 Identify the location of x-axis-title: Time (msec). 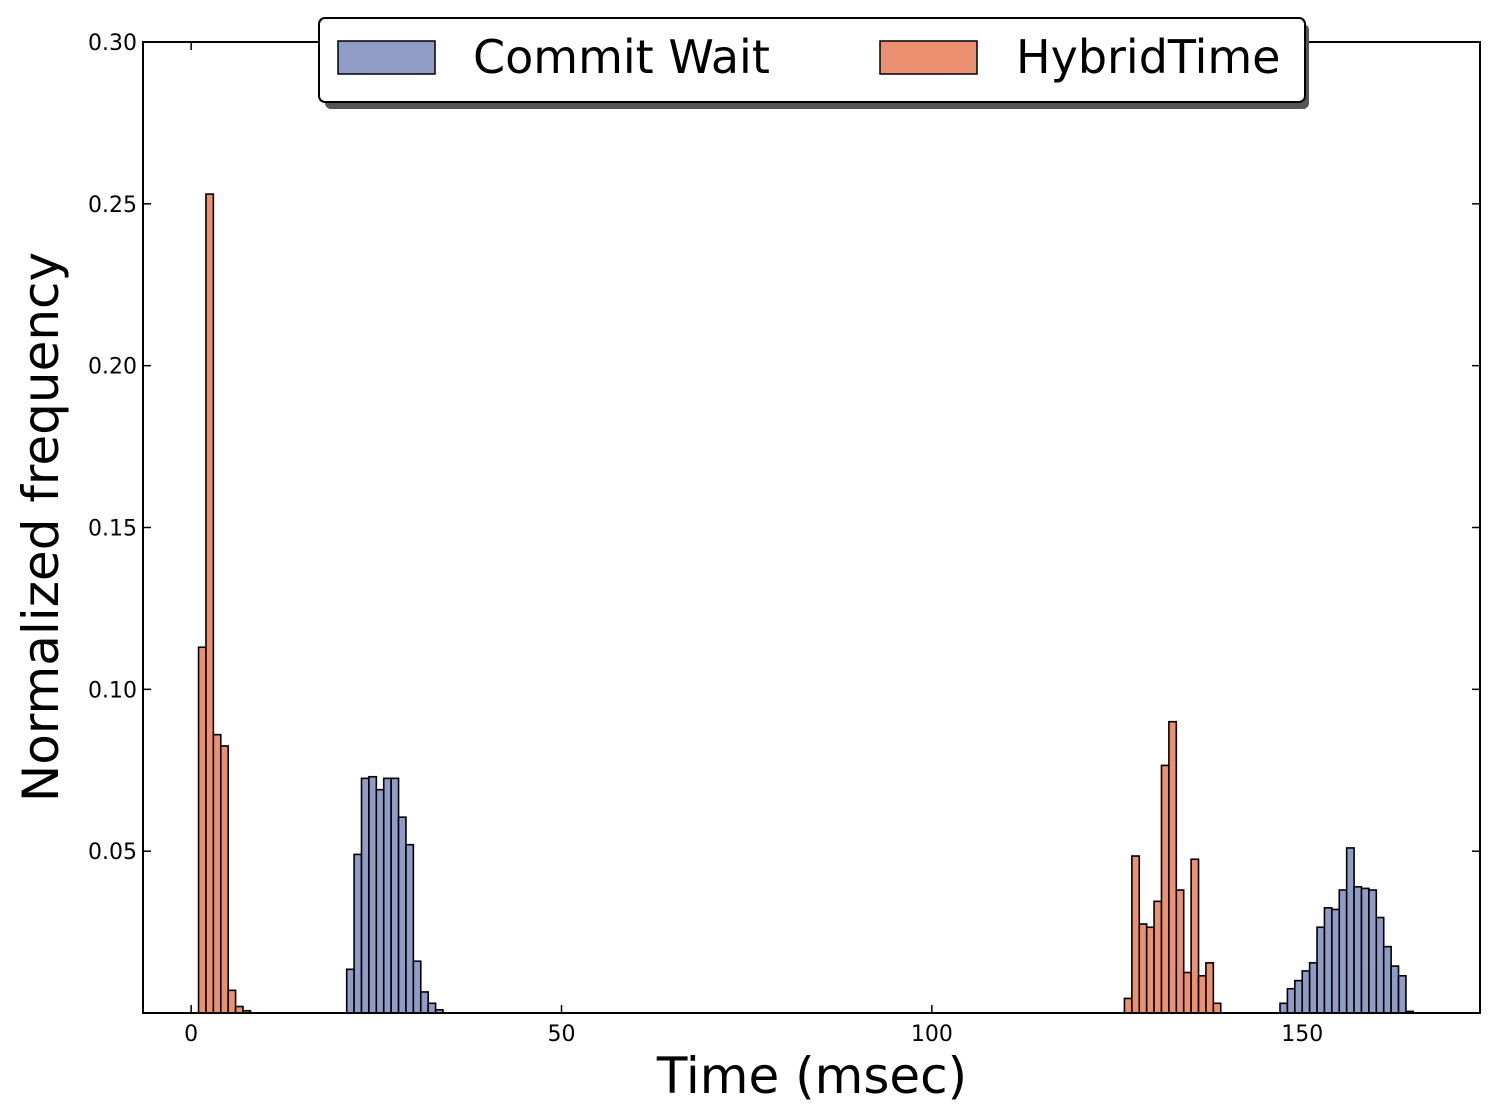
(811, 1076).